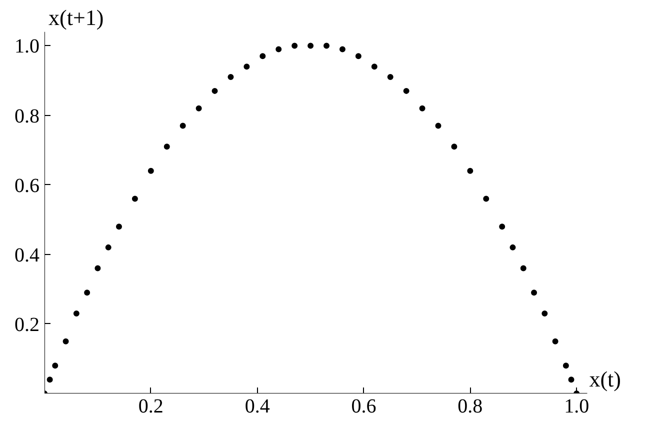 Image resolution: width=649 pixels, height=433 pixels. I want to click on y-tick-label: 0.6, so click(27, 185).